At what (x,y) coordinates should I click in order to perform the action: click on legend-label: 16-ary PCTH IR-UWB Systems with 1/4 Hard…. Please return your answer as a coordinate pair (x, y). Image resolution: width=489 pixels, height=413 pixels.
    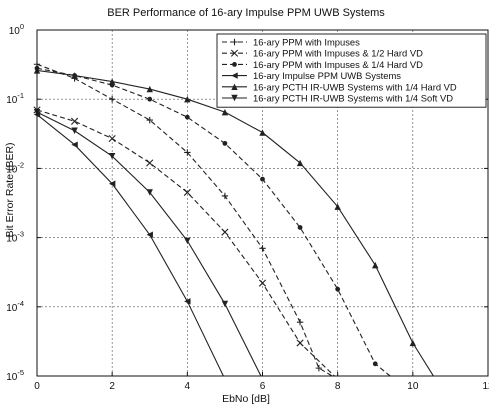
    Looking at the image, I should click on (355, 86).